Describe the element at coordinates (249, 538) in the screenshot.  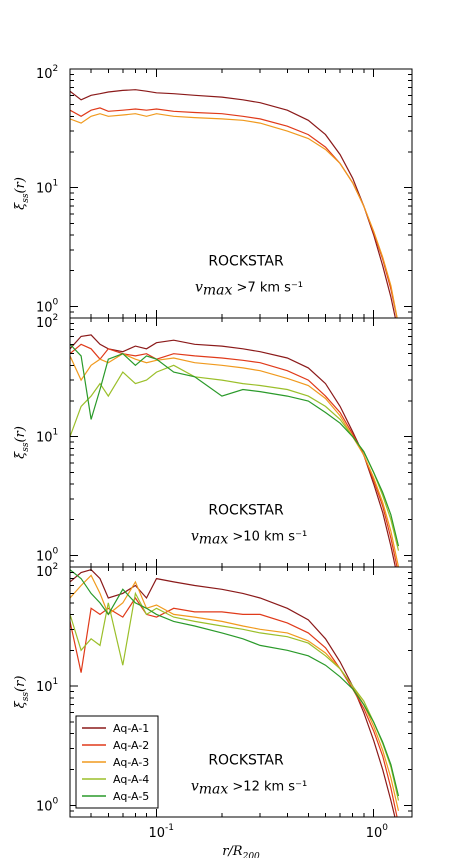
I see `panel-vmax-label: vmax >10 km s⁻¹` at that location.